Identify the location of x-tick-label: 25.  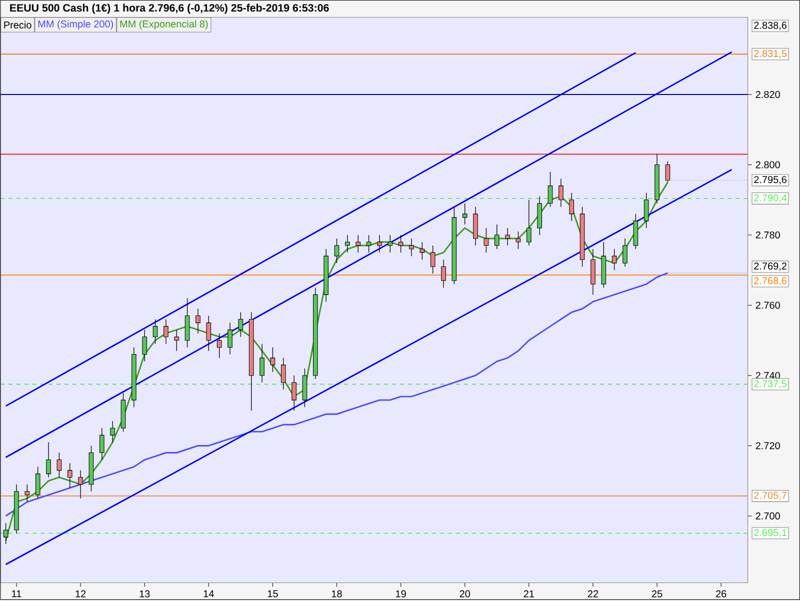
(657, 594).